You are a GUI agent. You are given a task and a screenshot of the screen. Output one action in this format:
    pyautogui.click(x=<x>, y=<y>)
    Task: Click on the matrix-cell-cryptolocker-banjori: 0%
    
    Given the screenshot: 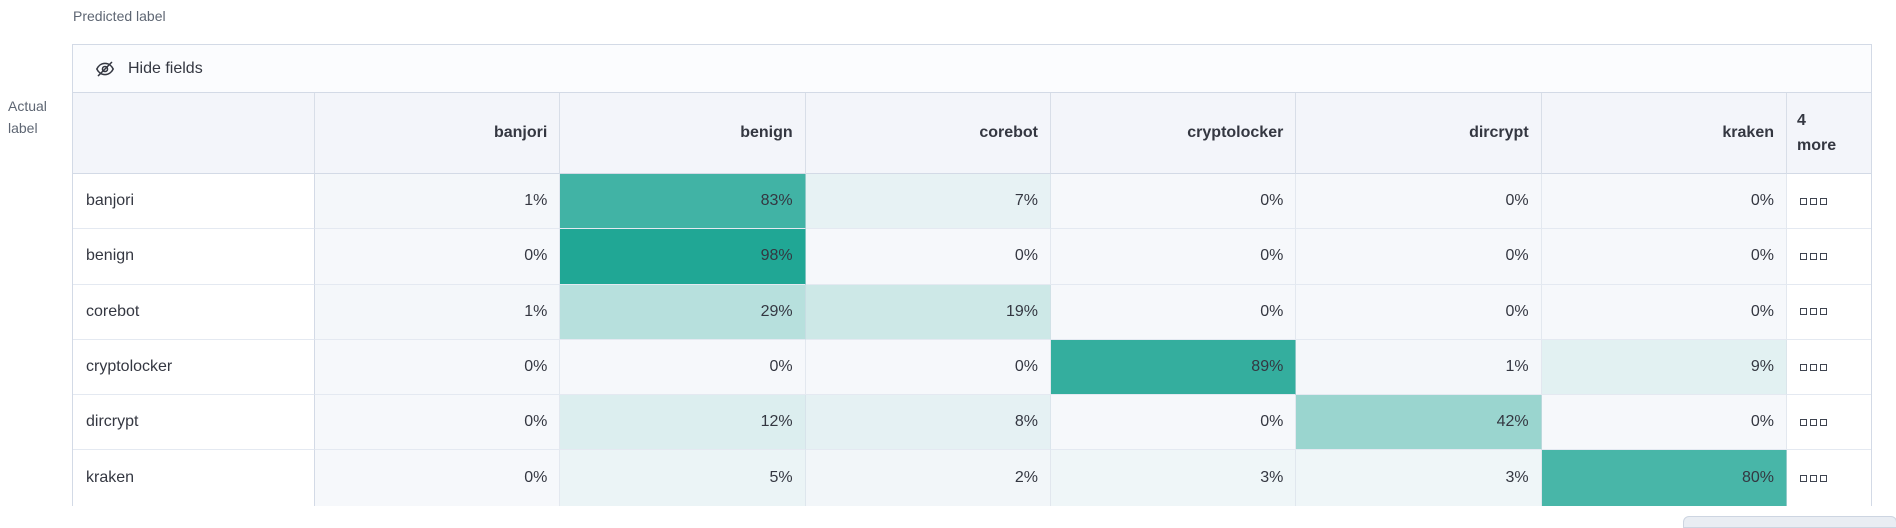 What is the action you would take?
    pyautogui.click(x=438, y=367)
    